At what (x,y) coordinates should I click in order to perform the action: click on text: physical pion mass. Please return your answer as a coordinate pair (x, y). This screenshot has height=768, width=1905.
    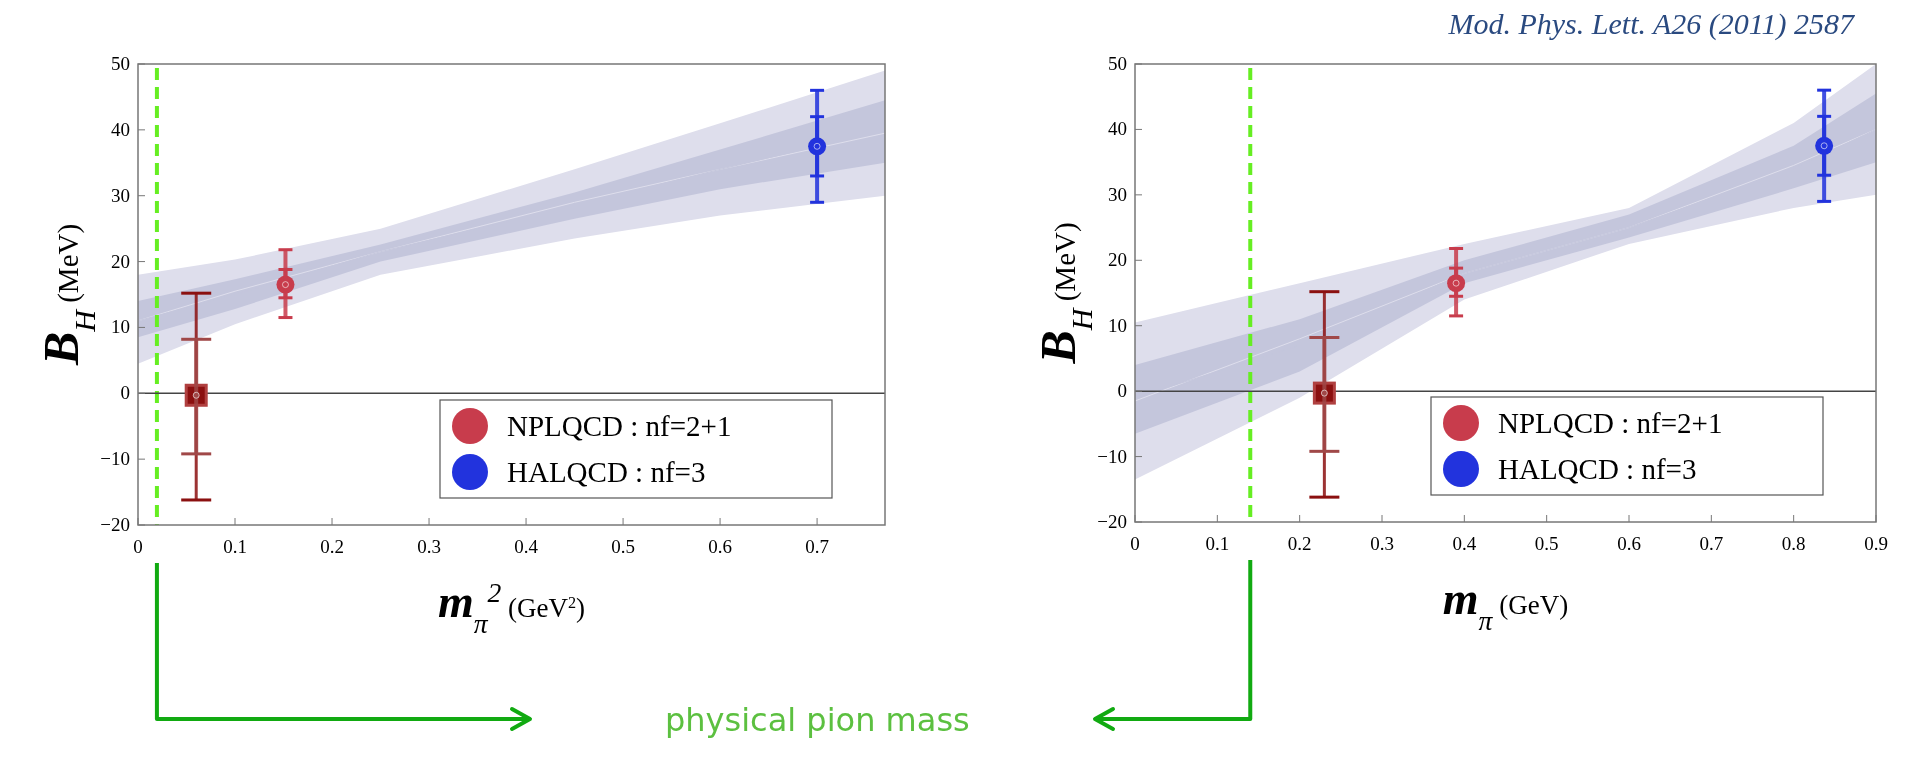
    Looking at the image, I should click on (817, 720).